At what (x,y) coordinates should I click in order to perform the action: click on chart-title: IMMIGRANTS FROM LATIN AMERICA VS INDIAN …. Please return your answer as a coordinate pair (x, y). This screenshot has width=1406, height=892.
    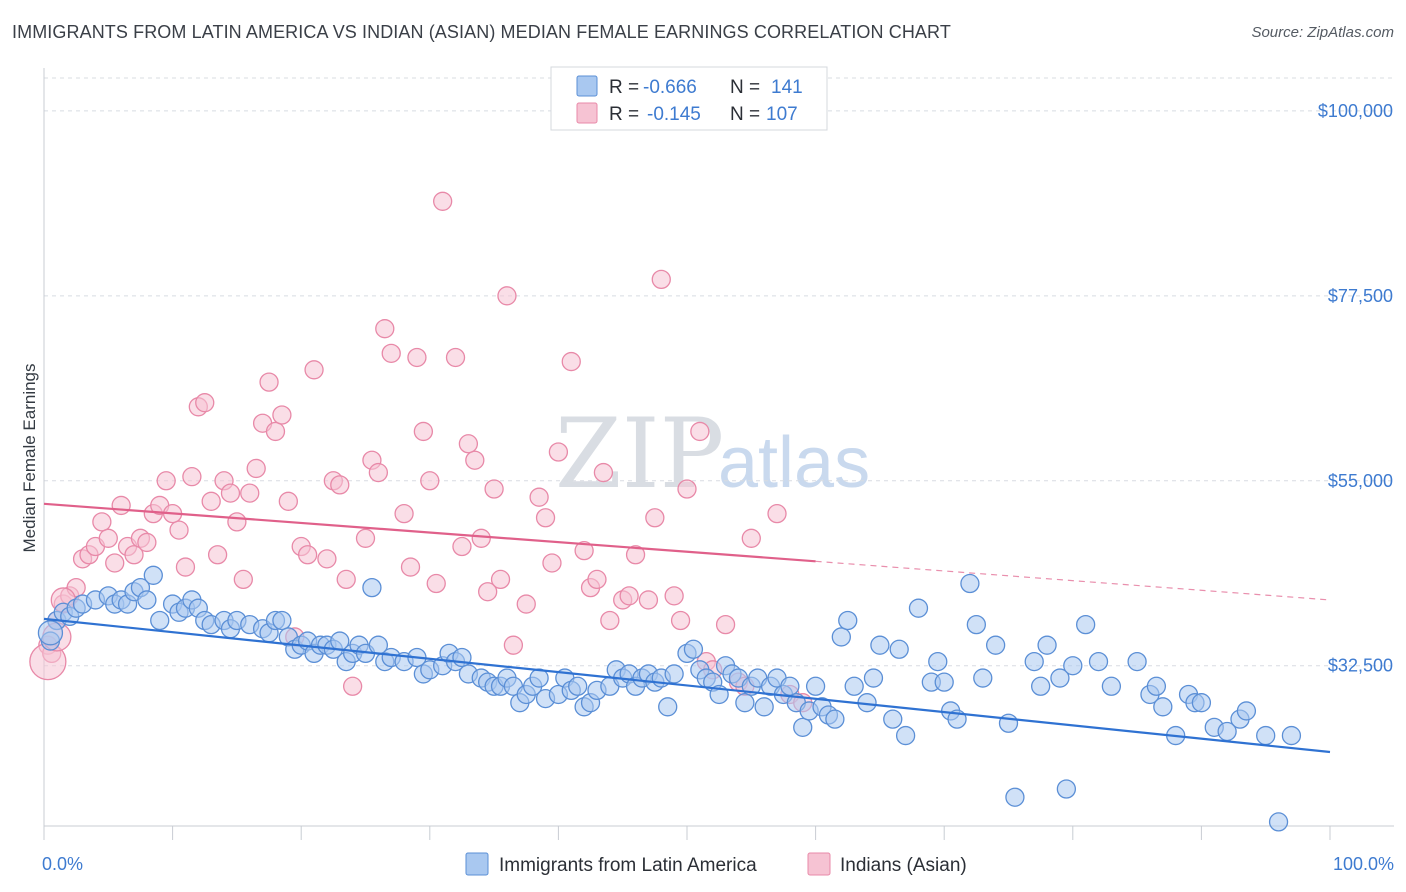
    Looking at the image, I should click on (481, 32).